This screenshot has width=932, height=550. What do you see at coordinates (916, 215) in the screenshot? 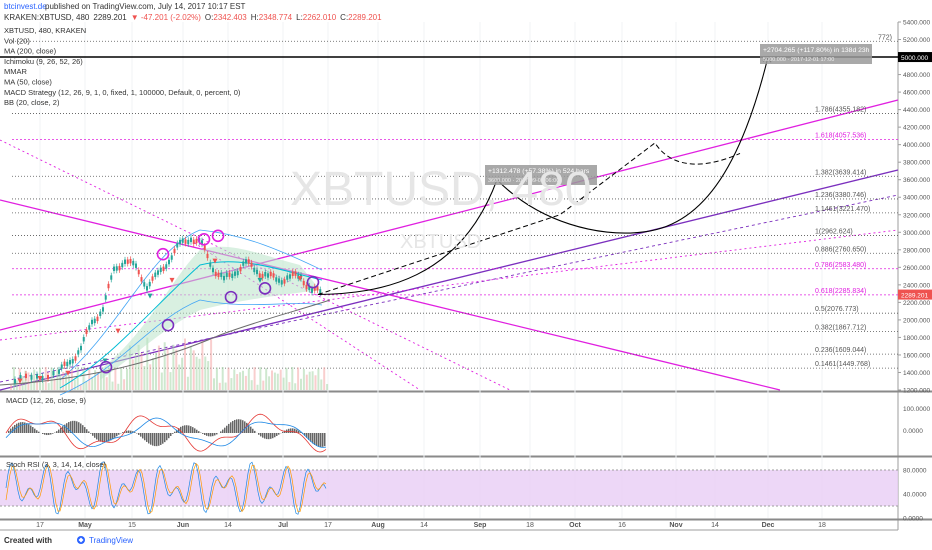
I see `price-tick-label: 3200.000` at bounding box center [916, 215].